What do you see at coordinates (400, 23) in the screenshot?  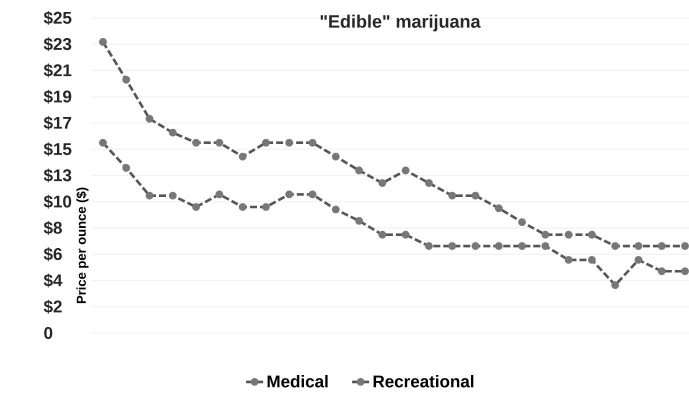 I see `chart-title: "Edible" marijuana` at bounding box center [400, 23].